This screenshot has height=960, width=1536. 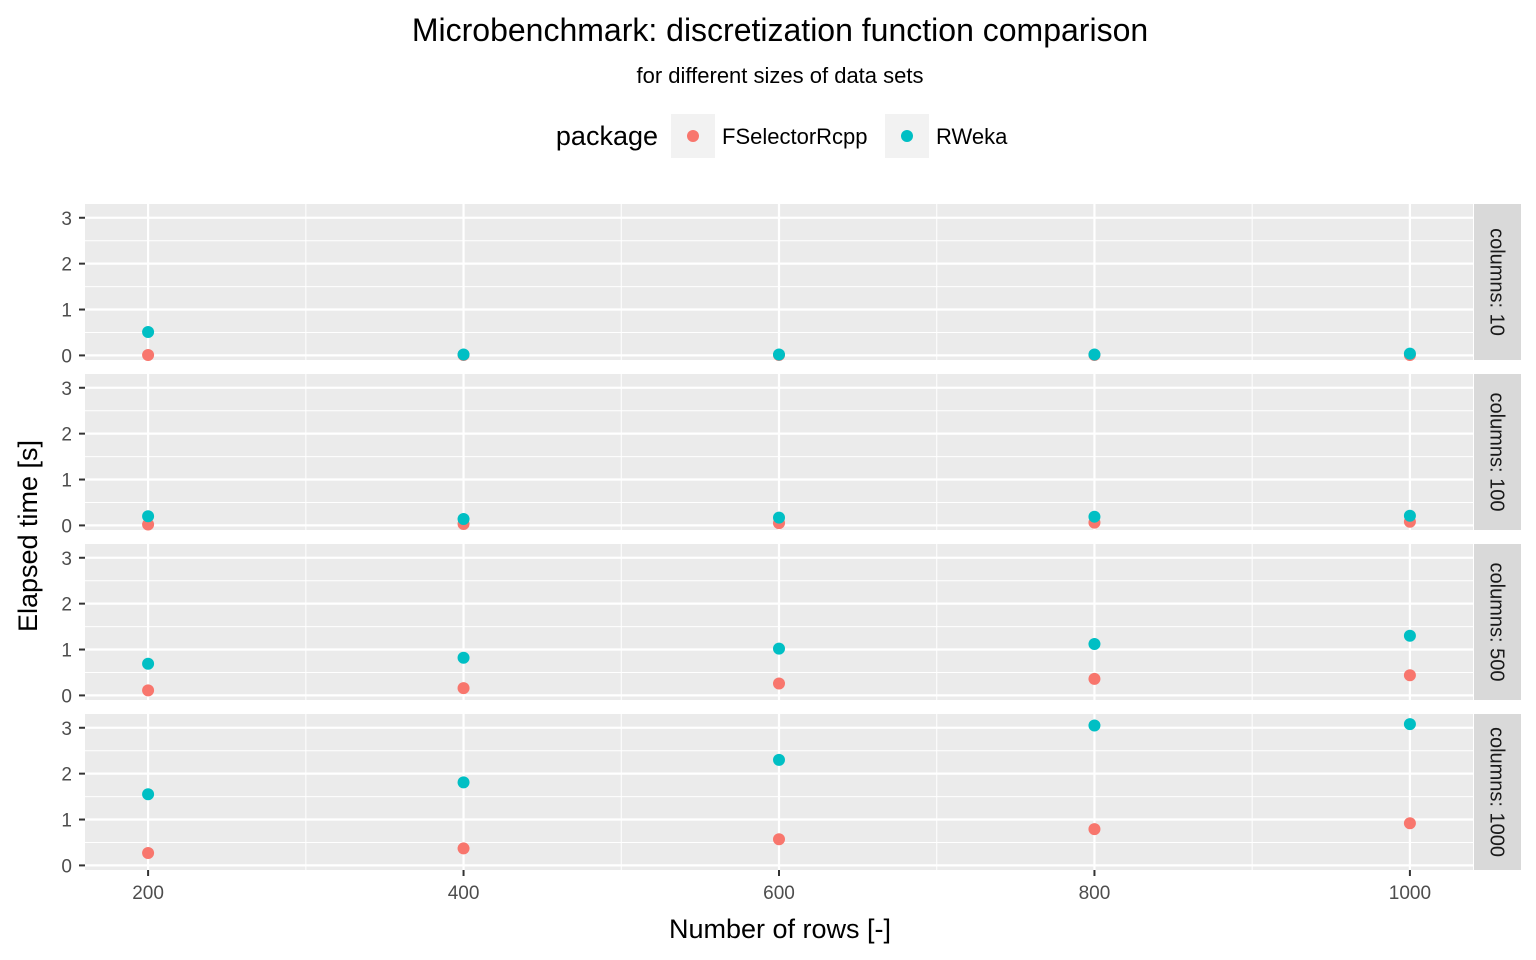 What do you see at coordinates (972, 136) in the screenshot?
I see `legend-label-rweka: RWeka` at bounding box center [972, 136].